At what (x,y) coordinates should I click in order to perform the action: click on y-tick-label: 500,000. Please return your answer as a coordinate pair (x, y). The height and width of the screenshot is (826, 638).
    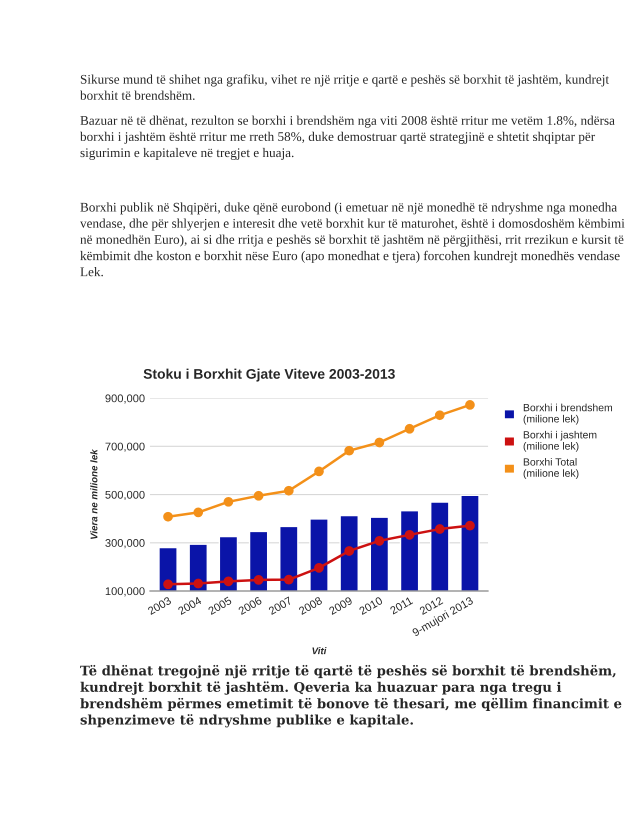
    Looking at the image, I should click on (125, 495).